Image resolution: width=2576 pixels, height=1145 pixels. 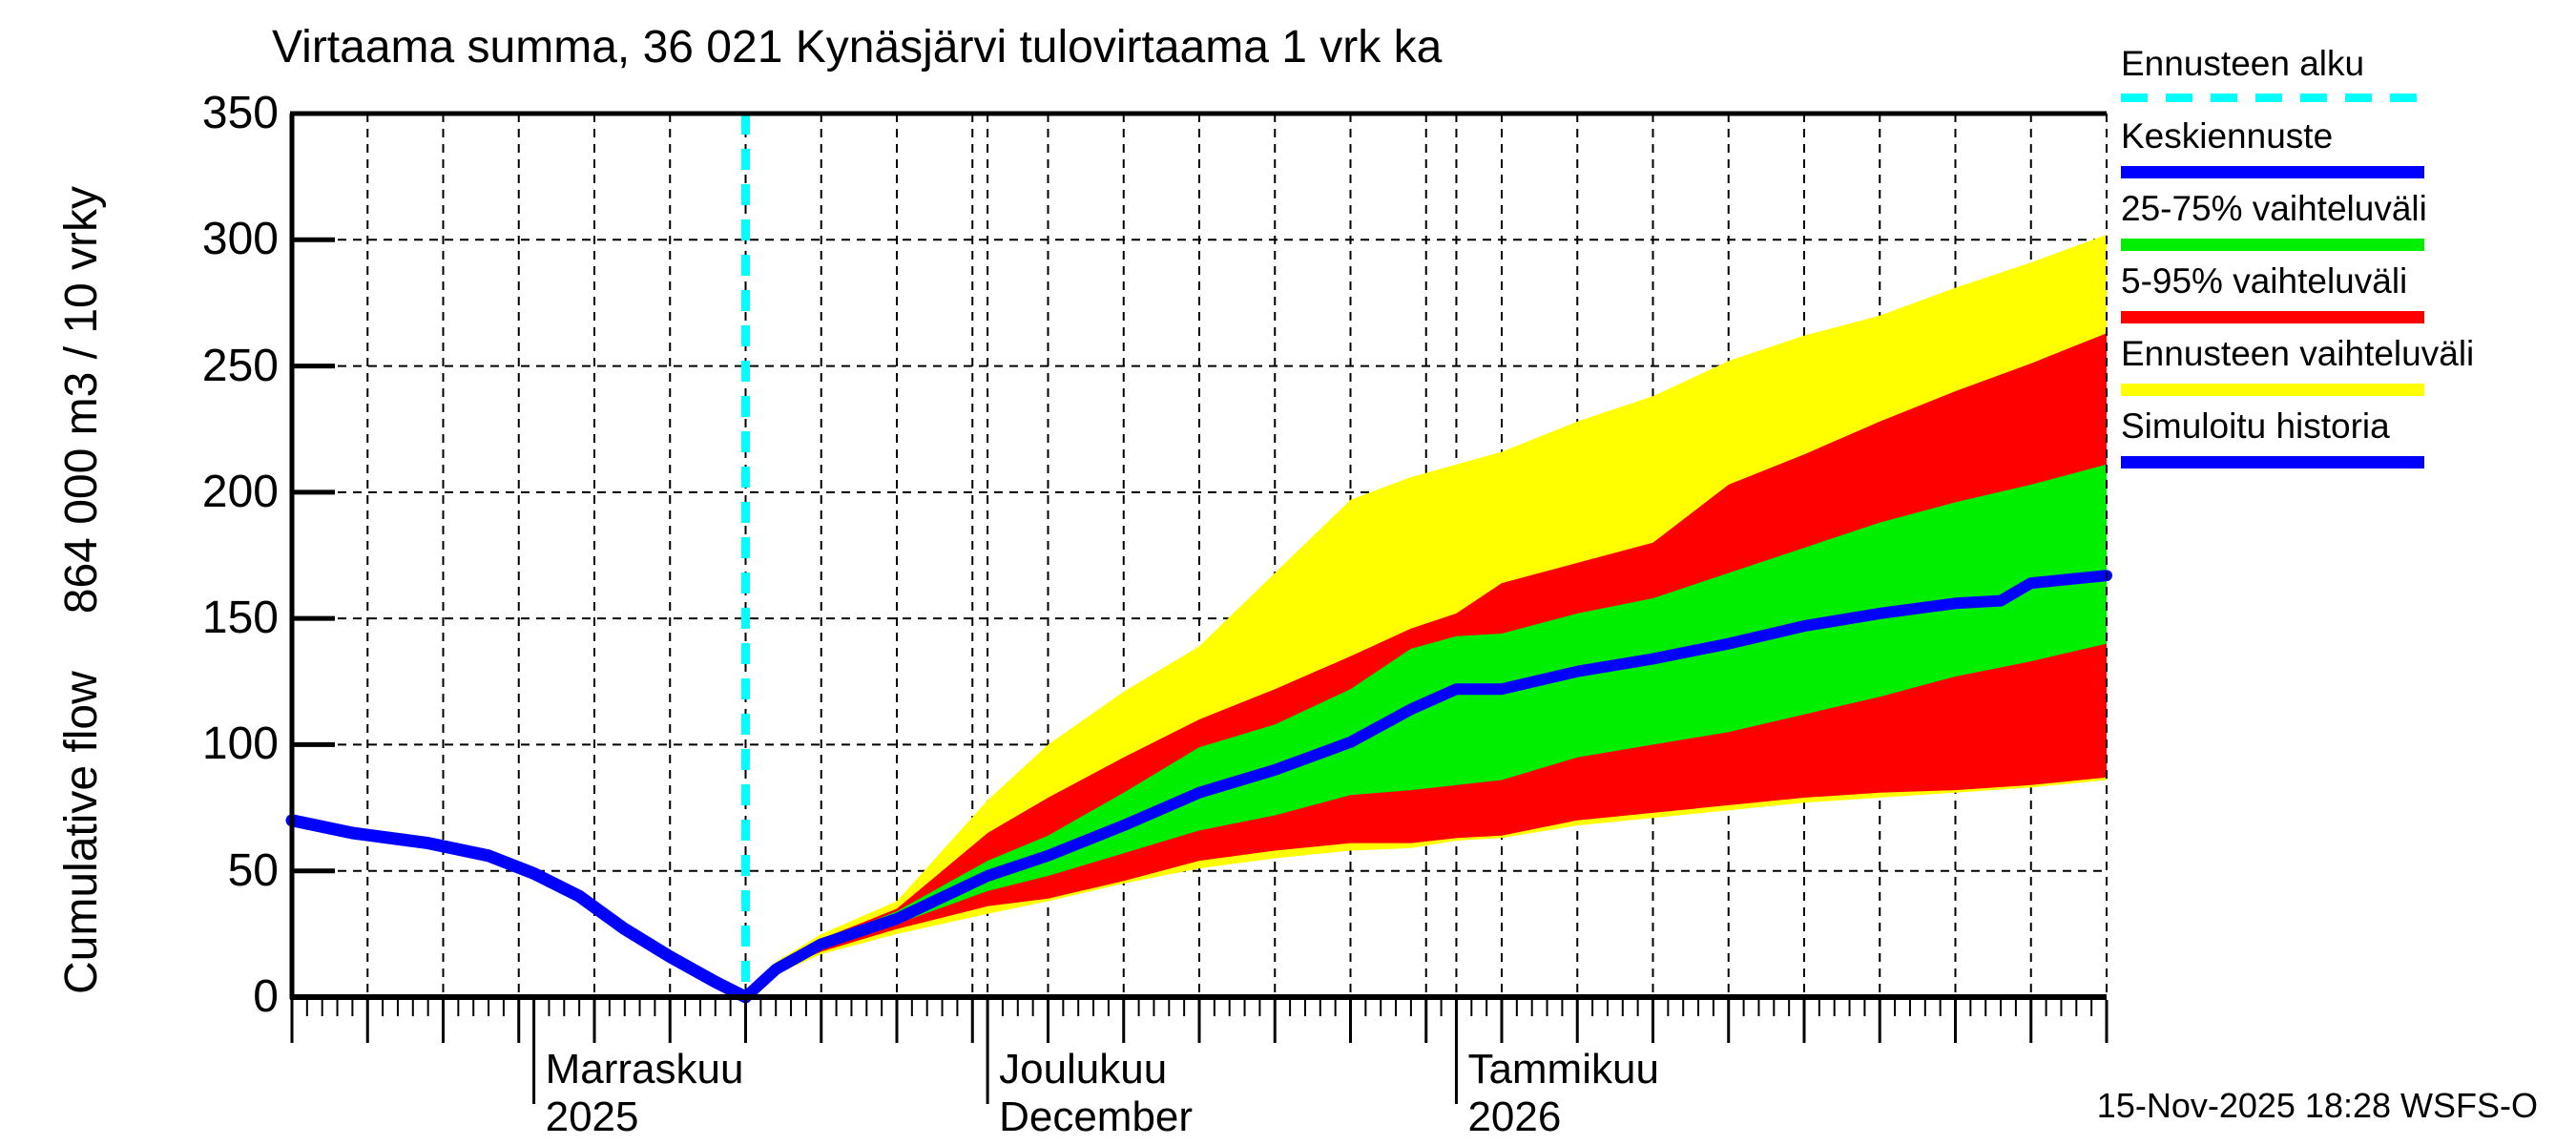 I want to click on y-tick-label-250: 250, so click(x=240, y=365).